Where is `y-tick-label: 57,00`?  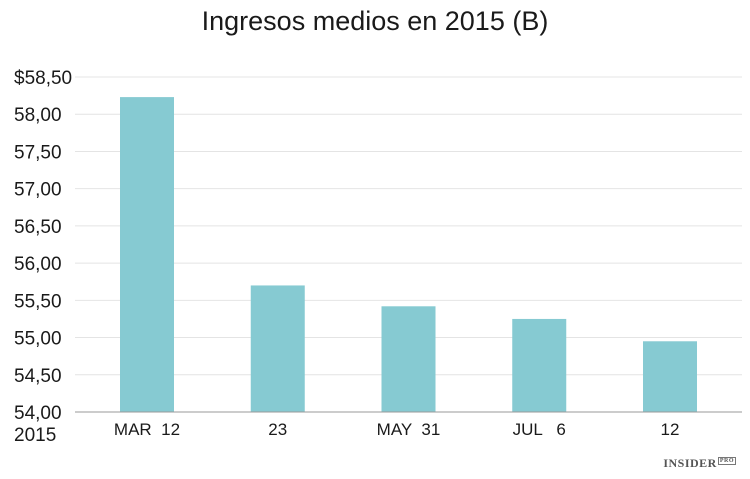 y-tick-label: 57,00 is located at coordinates (38, 190).